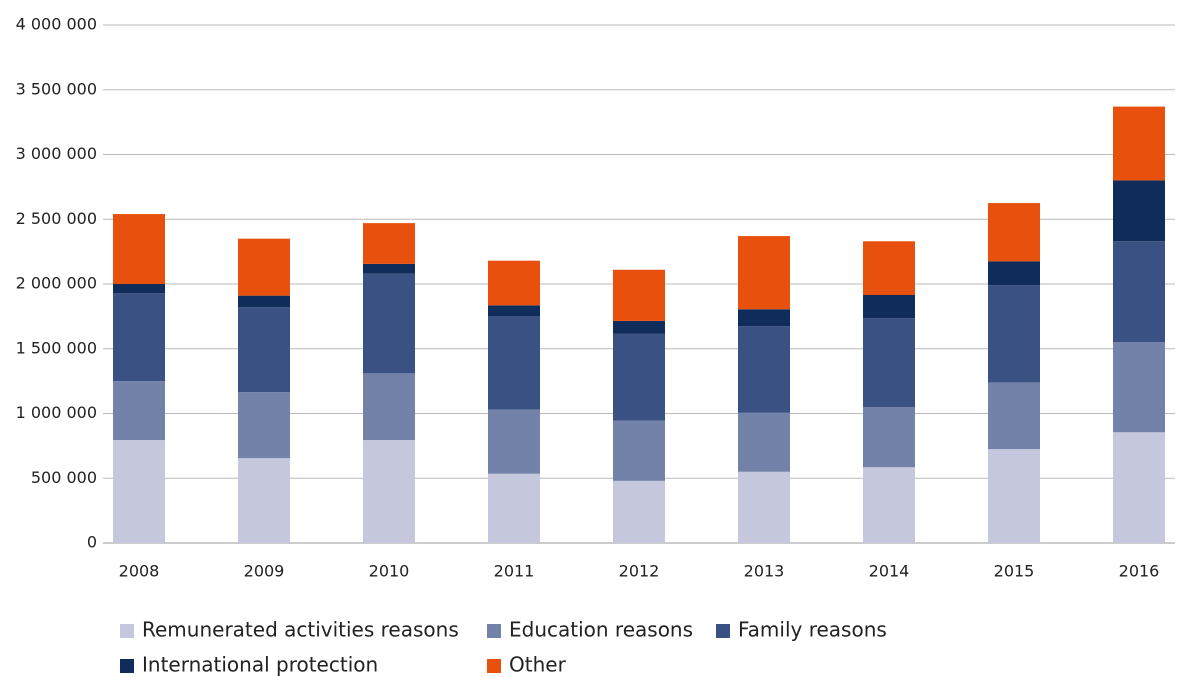 The height and width of the screenshot is (677, 1187). Describe the element at coordinates (538, 665) in the screenshot. I see `legend-label: Other` at that location.